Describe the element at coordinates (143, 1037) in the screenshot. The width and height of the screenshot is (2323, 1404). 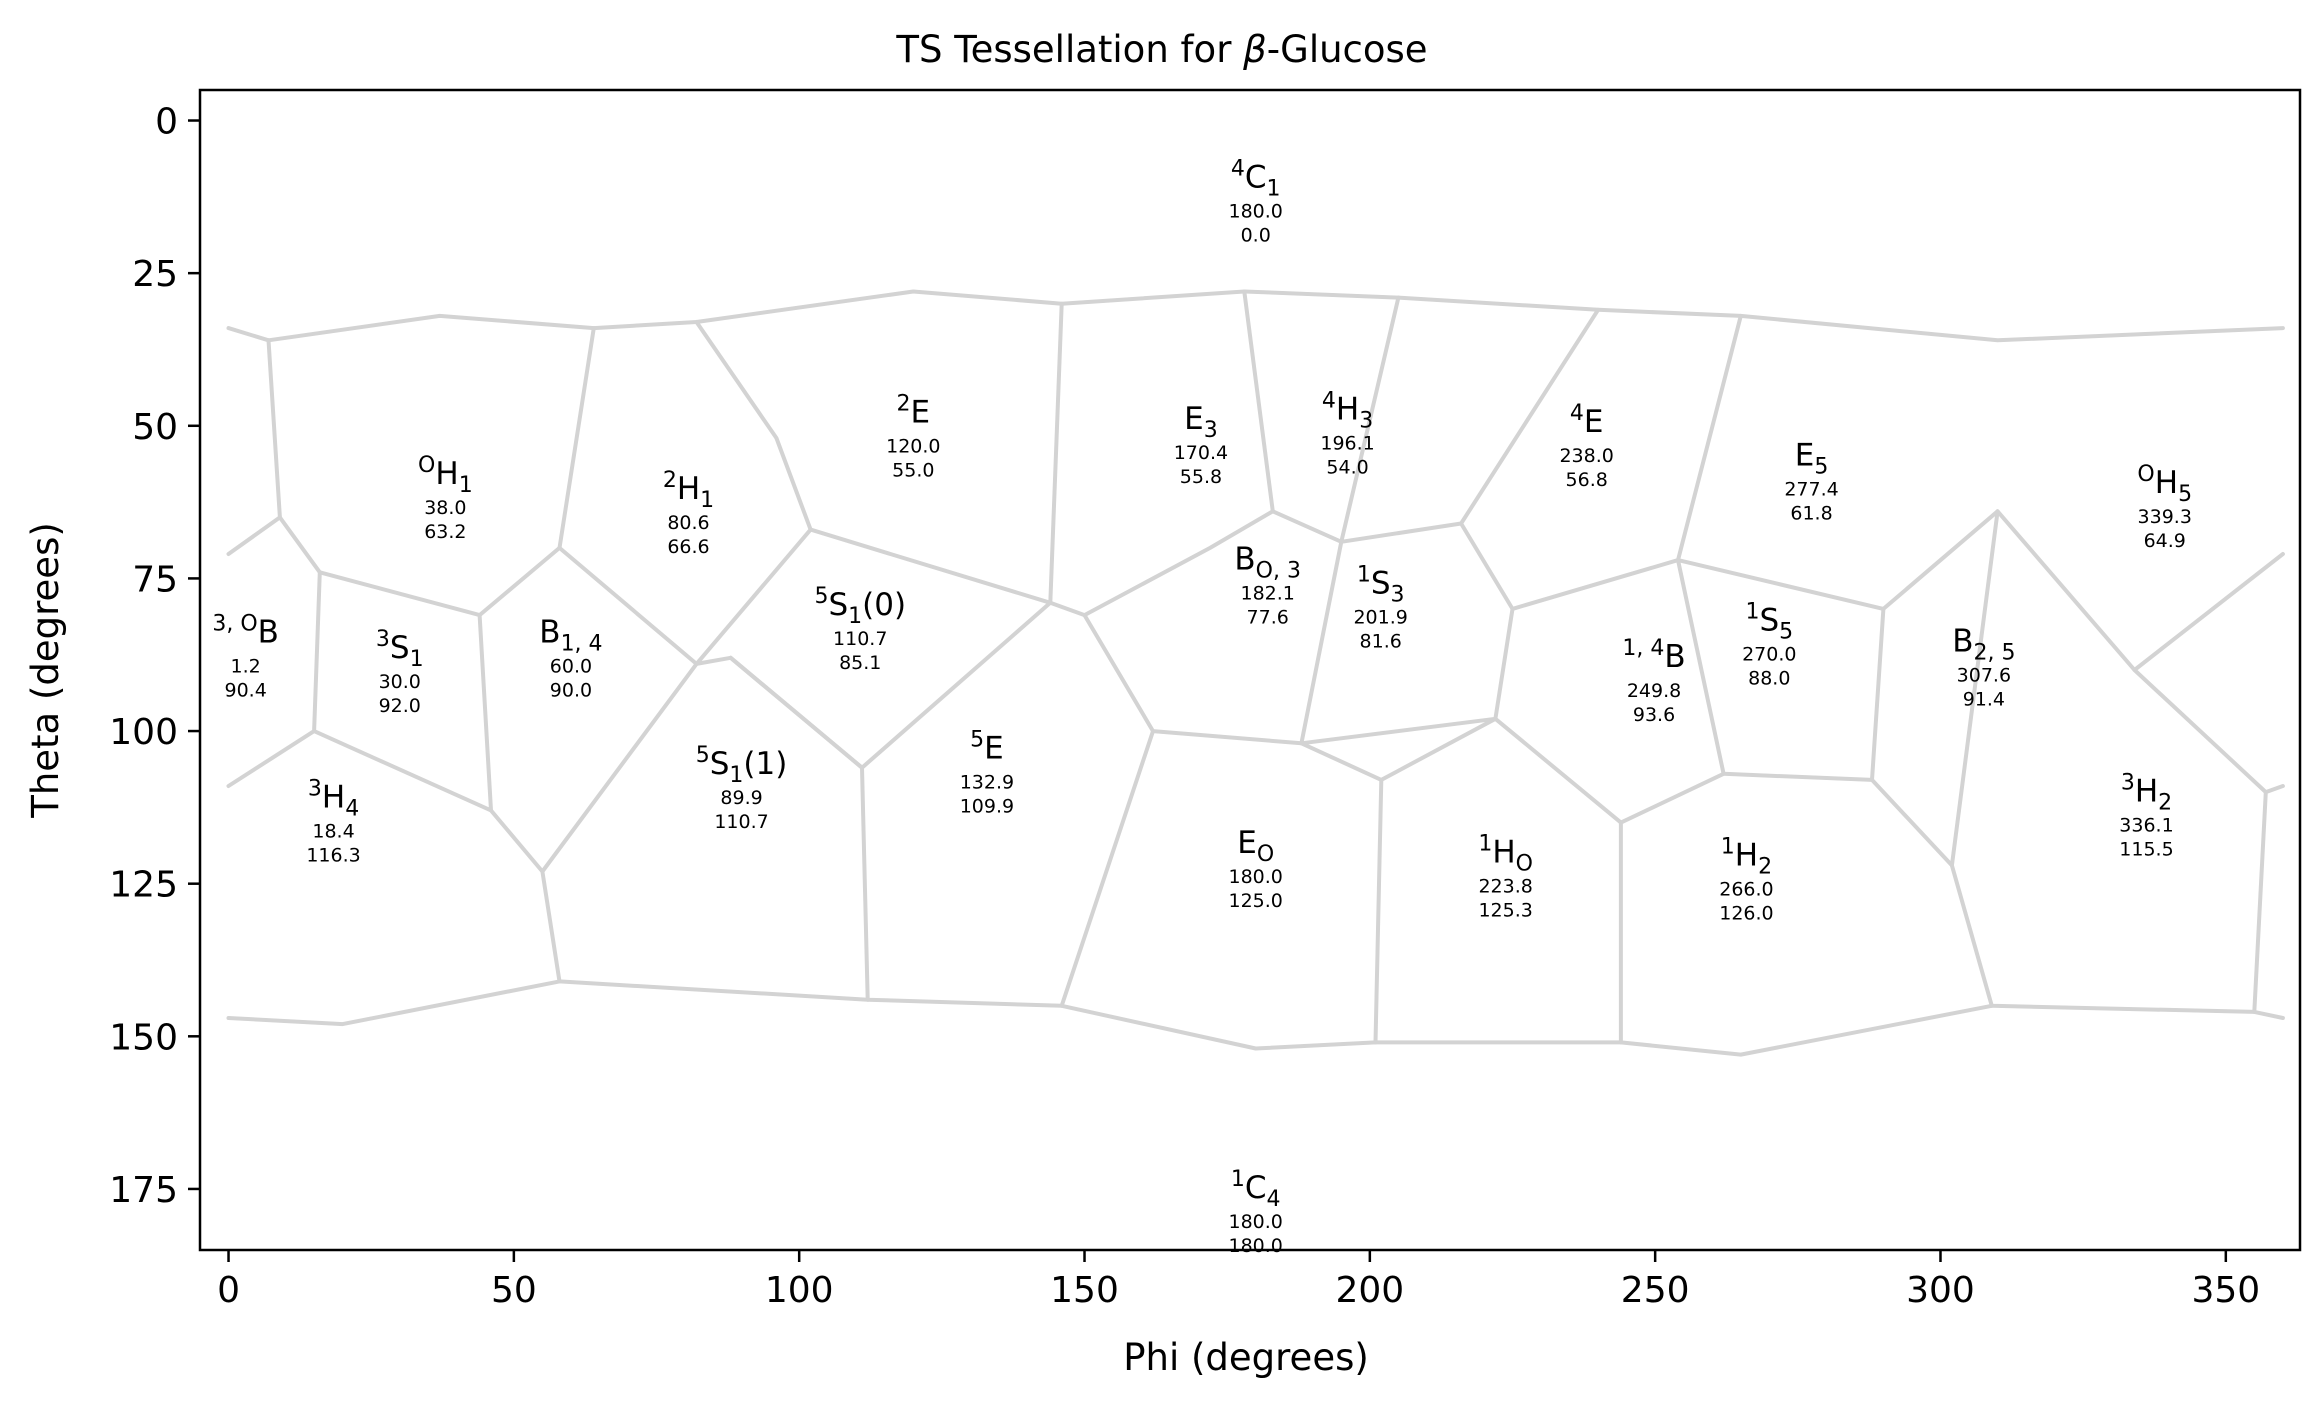
I see `y-tick-label: 150` at that location.